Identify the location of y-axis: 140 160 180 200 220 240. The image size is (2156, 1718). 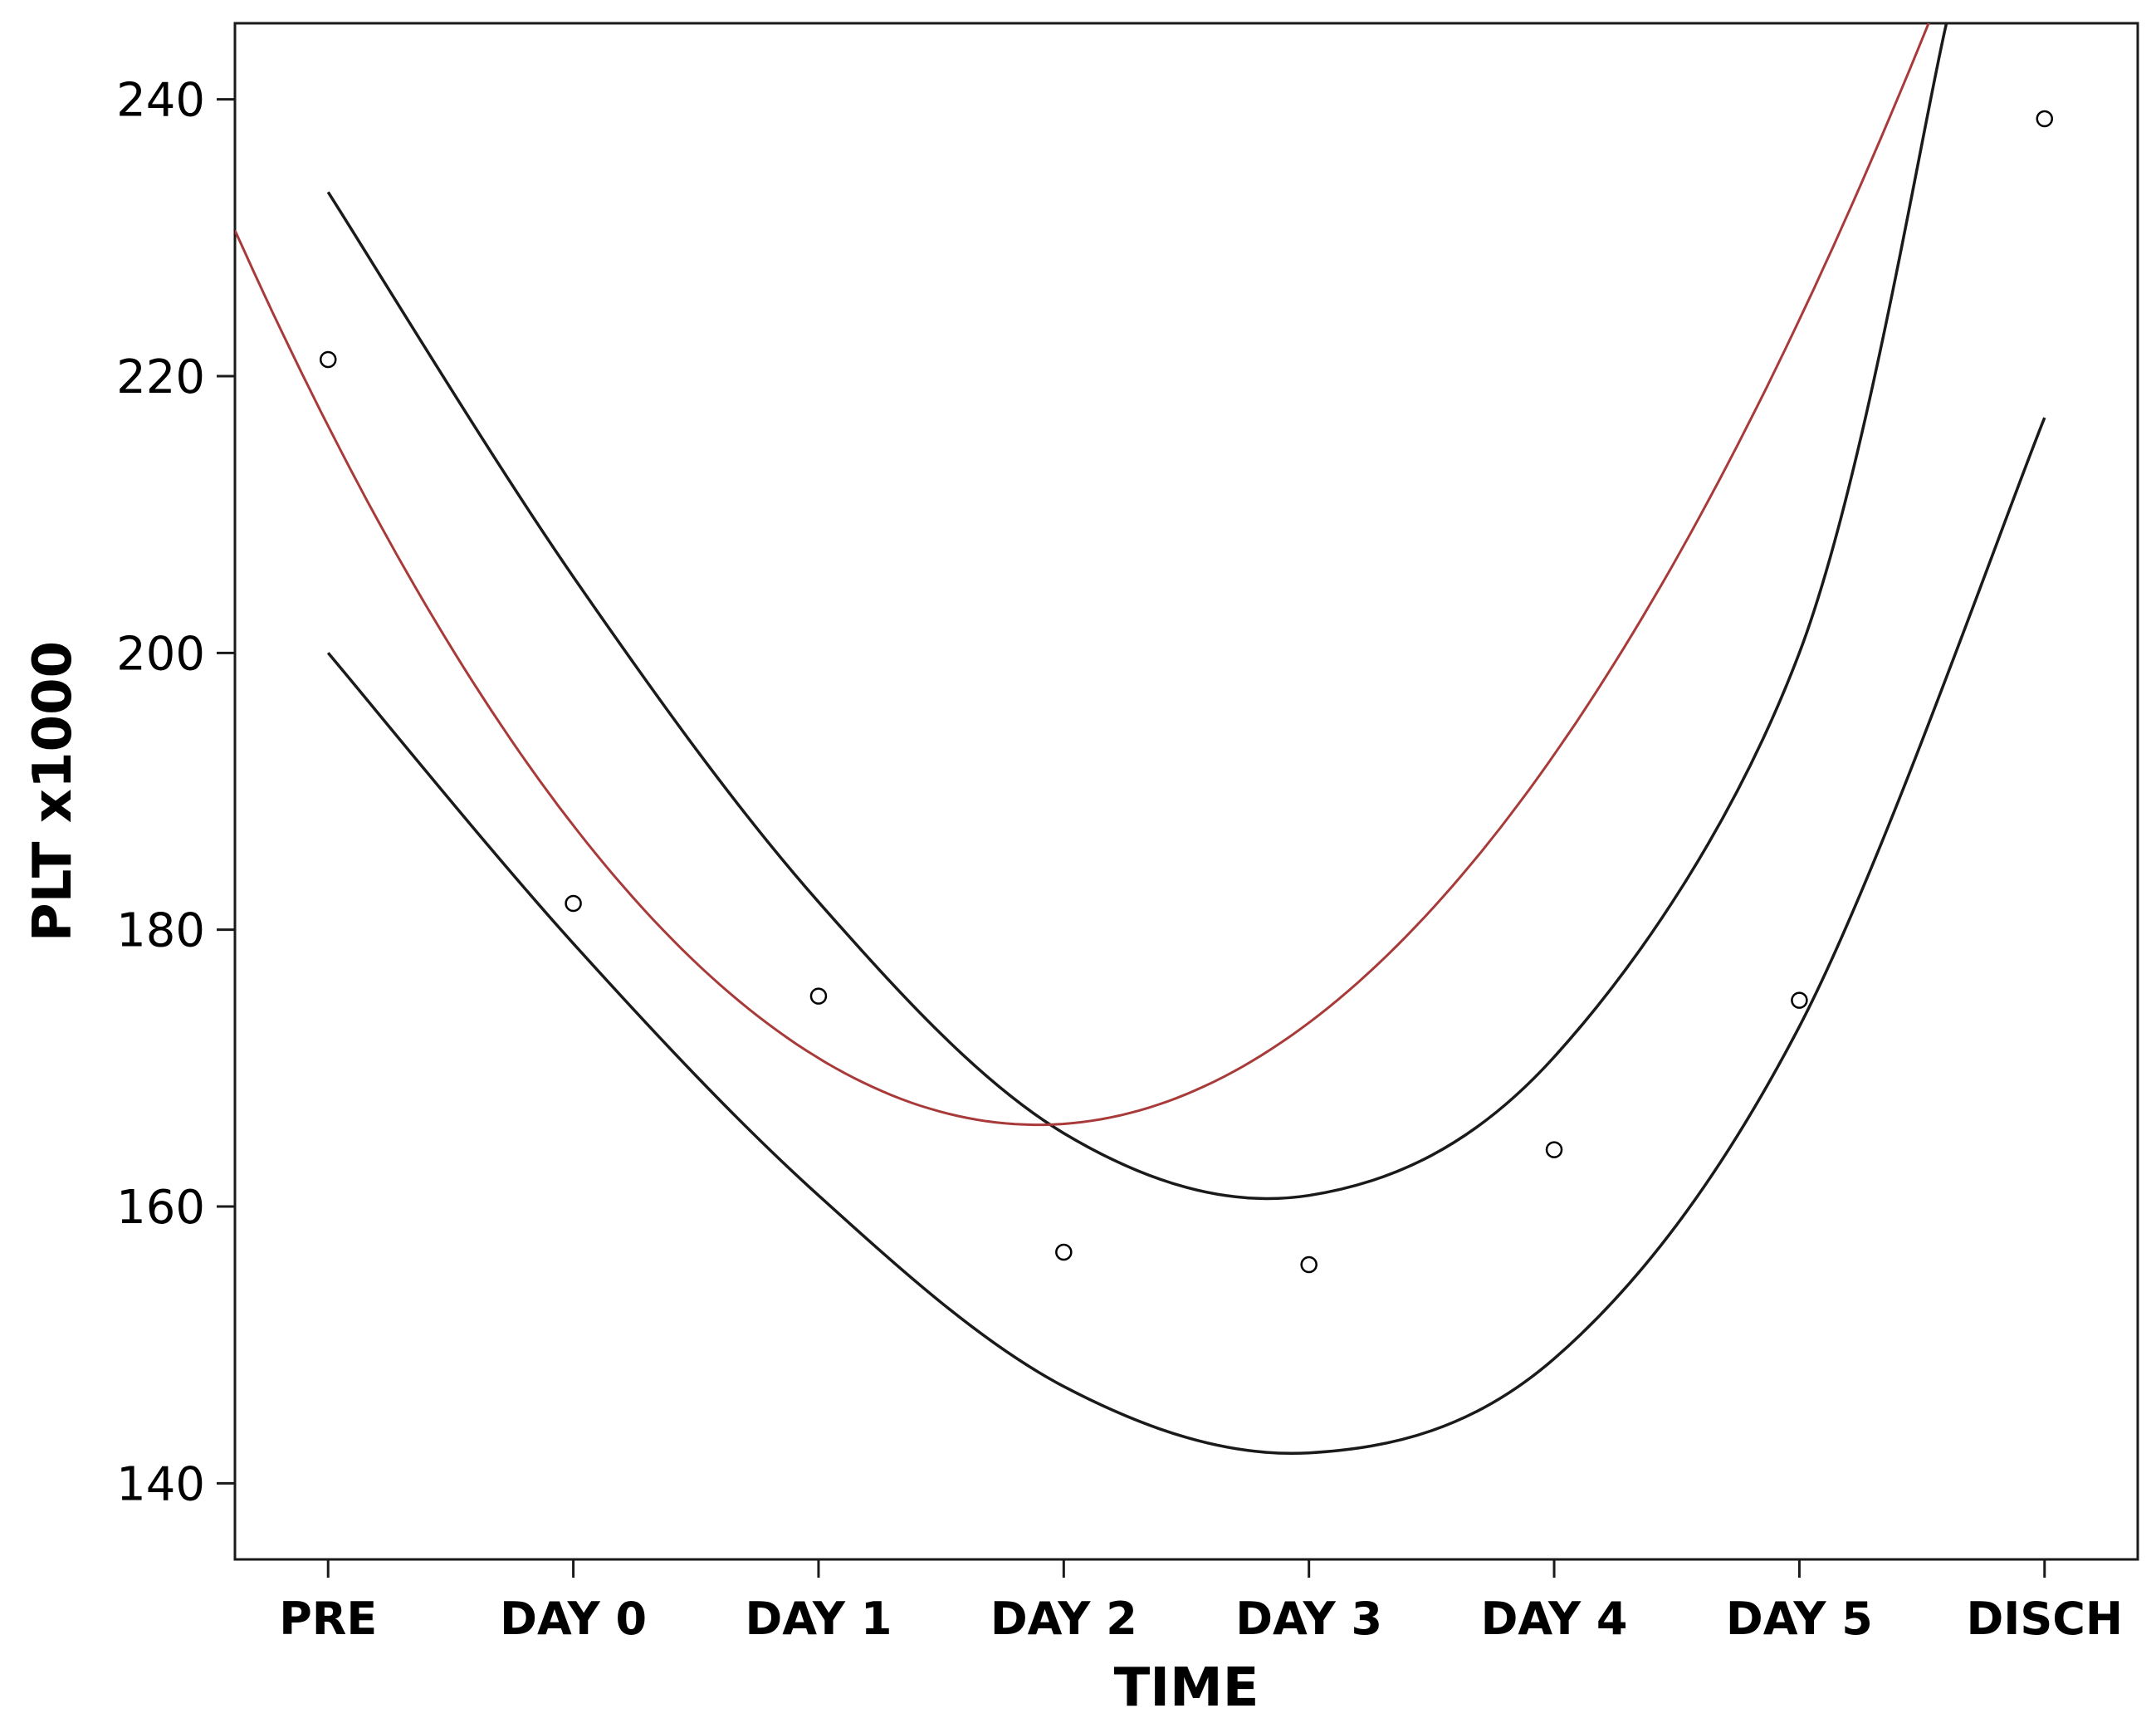
(176, 792).